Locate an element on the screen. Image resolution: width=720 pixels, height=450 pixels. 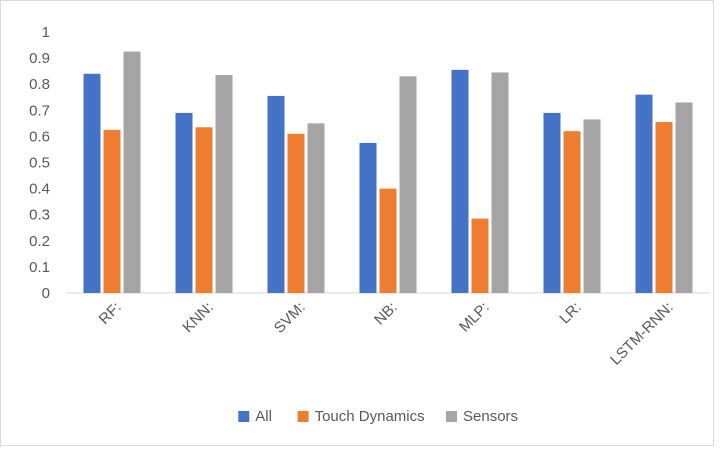
y-axis-ticks: 0 0.1 0.2 0.3 0.4 0.5 0.6 0.7 0.8 0.9 1 is located at coordinates (39, 163).